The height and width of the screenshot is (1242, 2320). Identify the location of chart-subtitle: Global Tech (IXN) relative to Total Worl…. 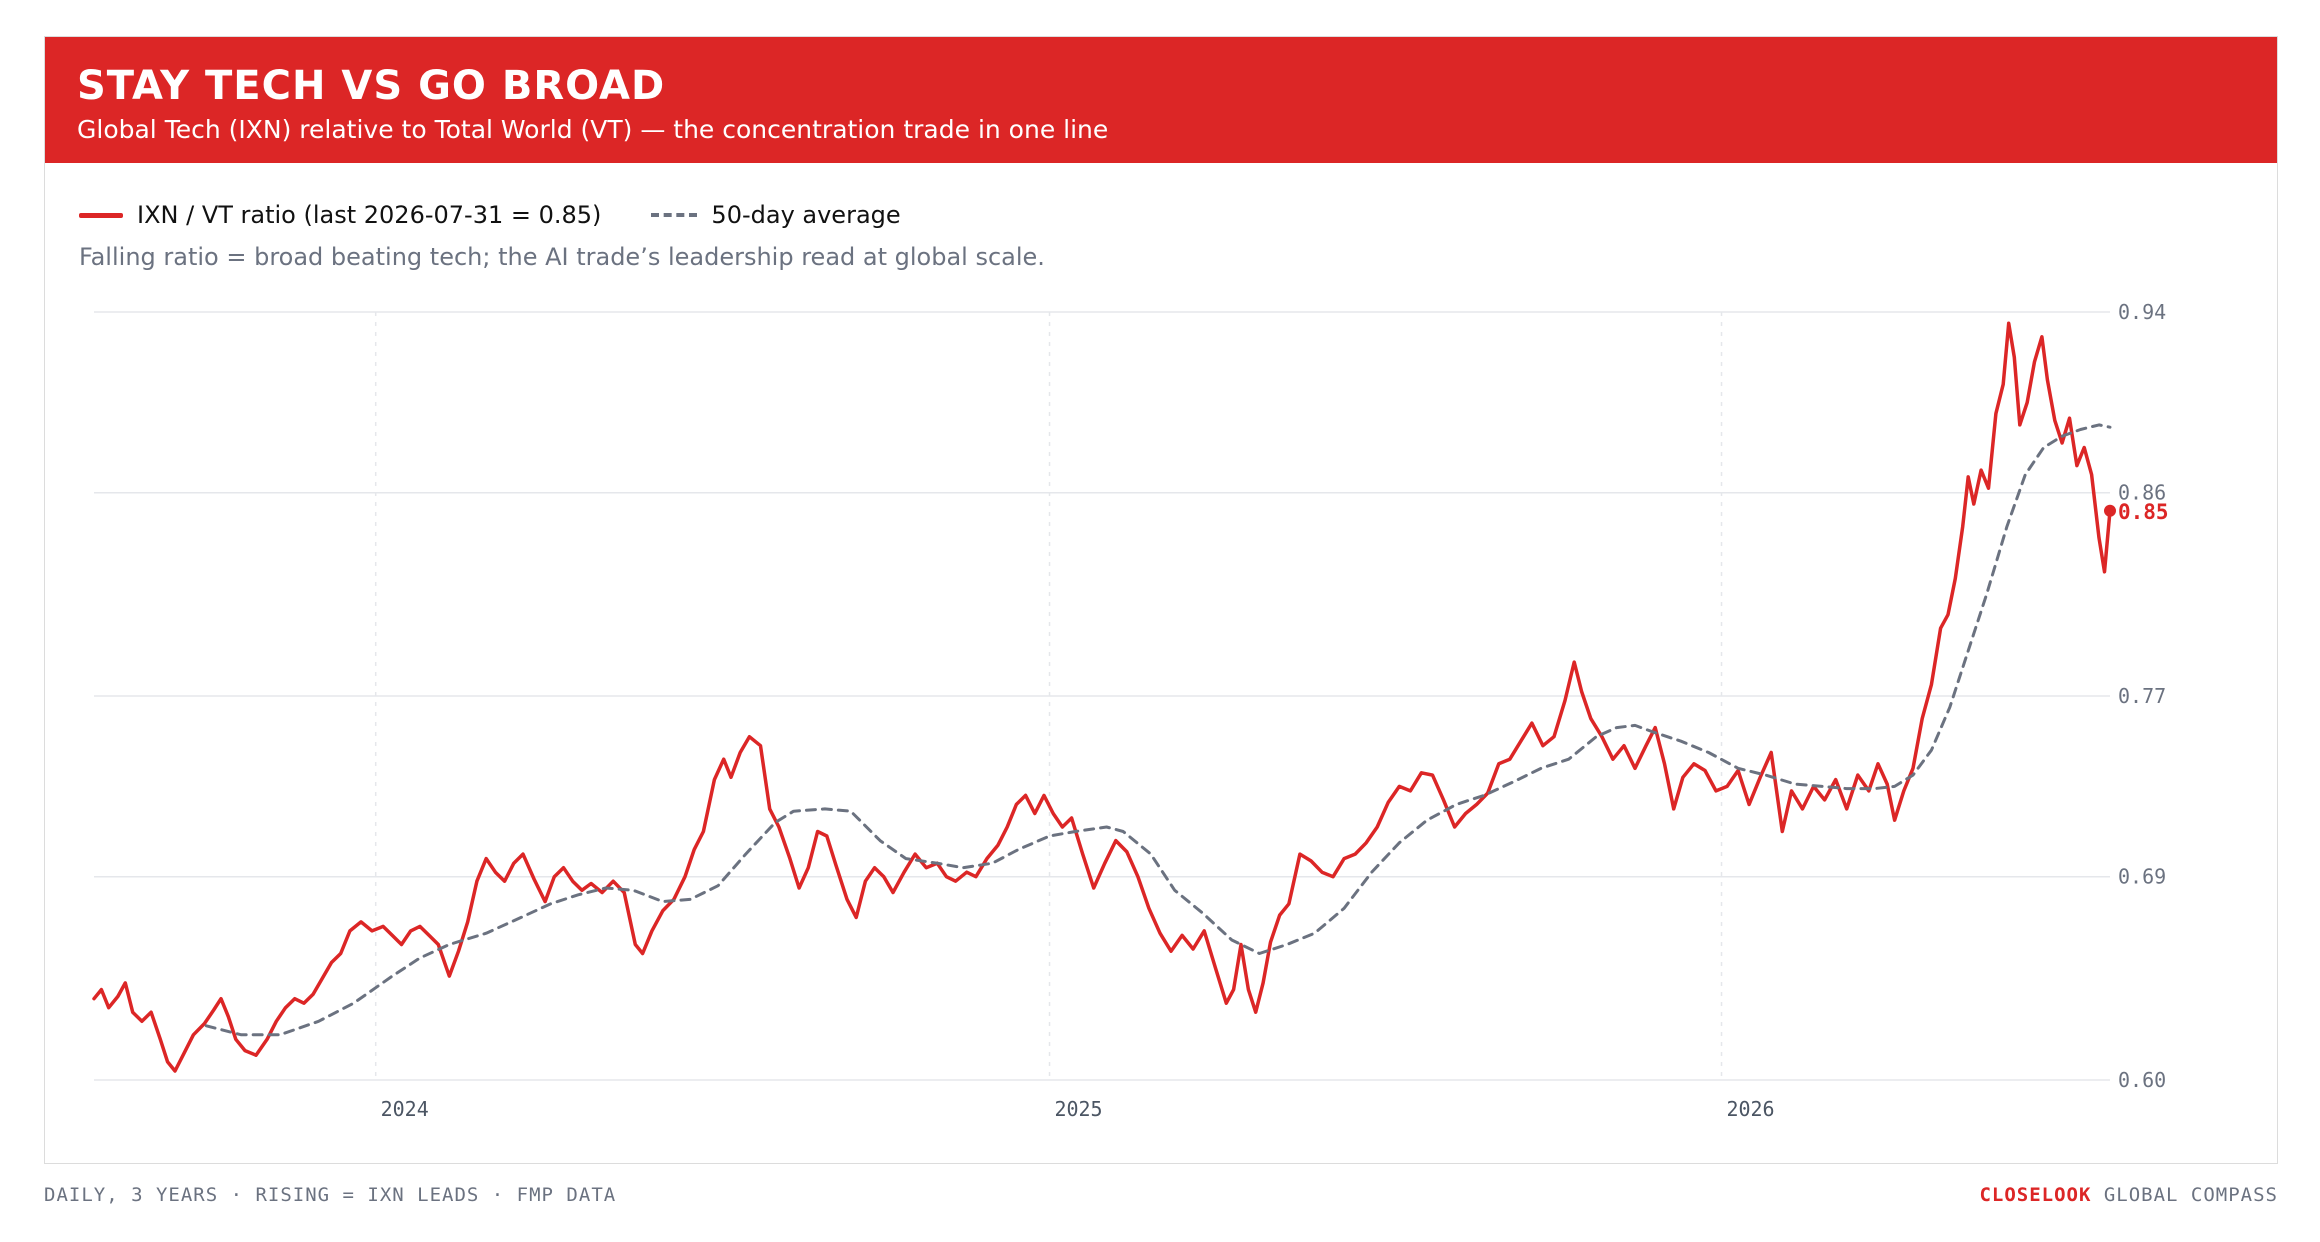
(593, 129).